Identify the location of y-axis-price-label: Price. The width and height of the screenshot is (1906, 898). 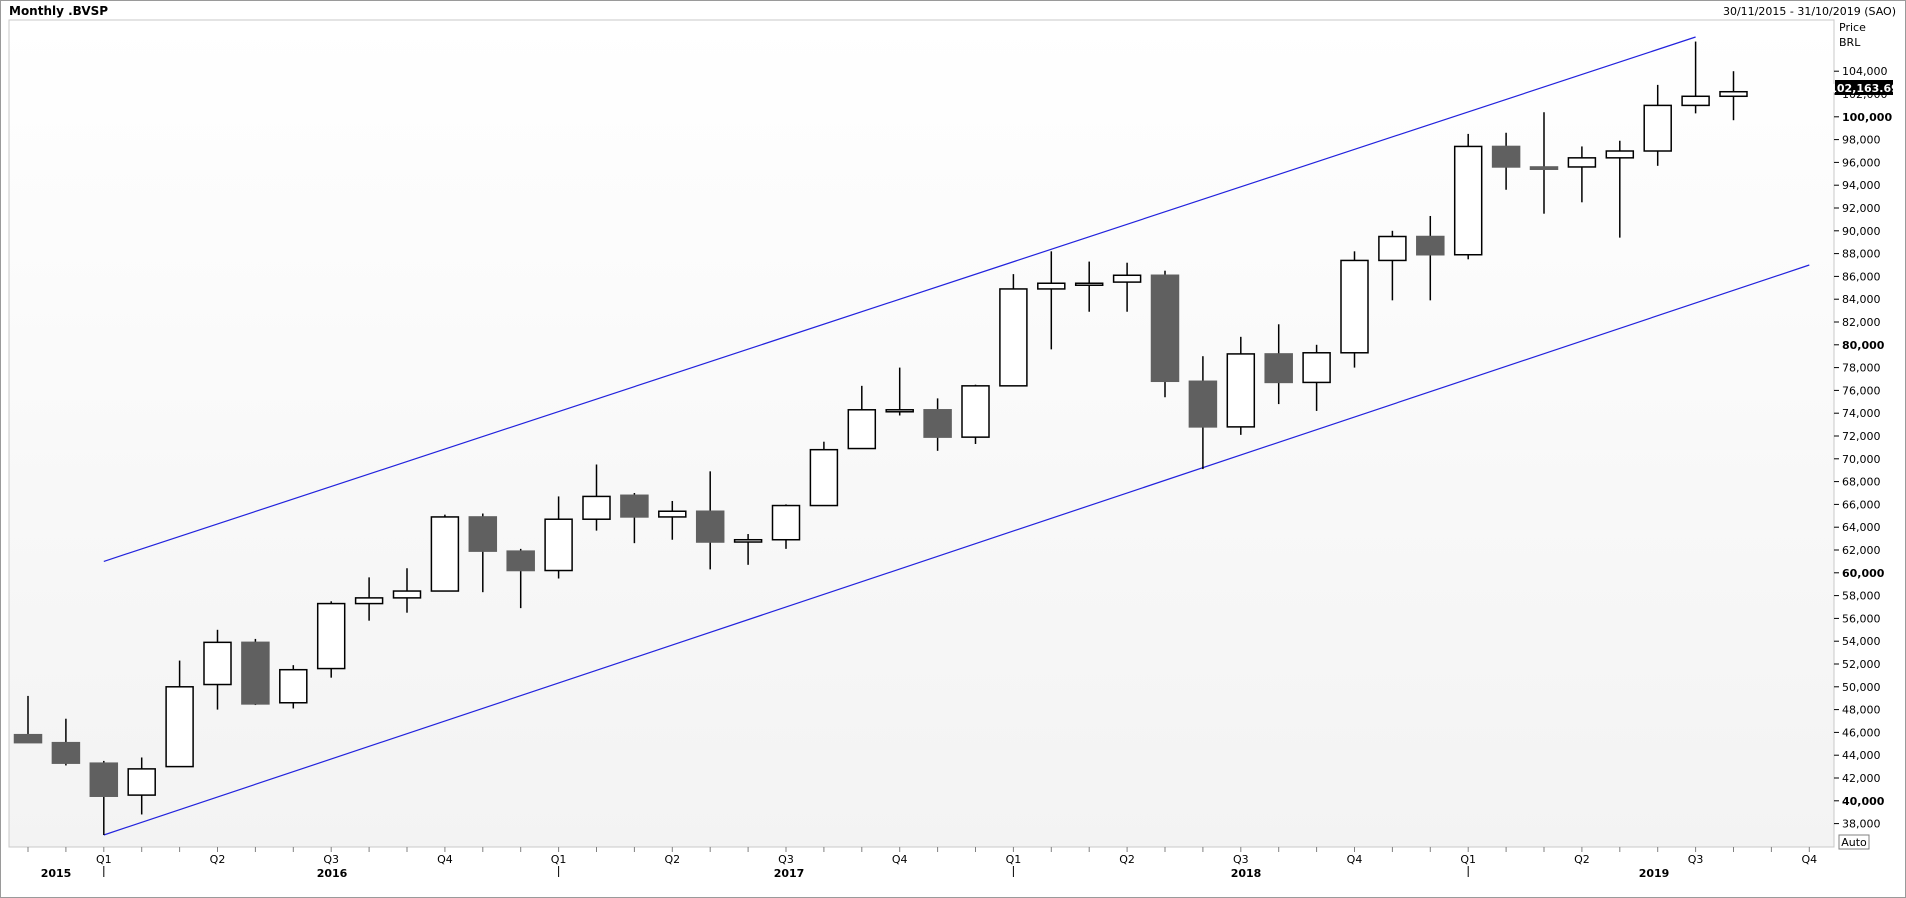
(1852, 27).